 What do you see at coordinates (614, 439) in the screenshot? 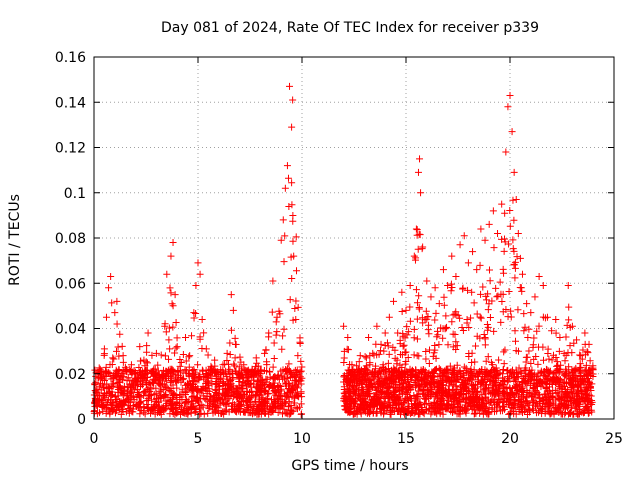
I see `x-tick-label: 25` at bounding box center [614, 439].